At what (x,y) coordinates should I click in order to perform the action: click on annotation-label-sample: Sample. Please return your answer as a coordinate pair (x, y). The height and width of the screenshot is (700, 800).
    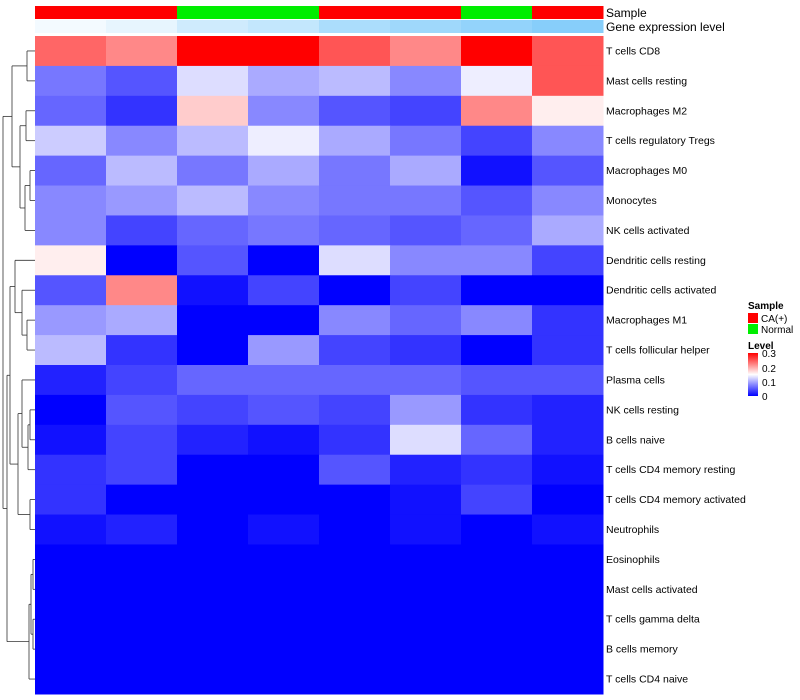
    Looking at the image, I should click on (626, 13).